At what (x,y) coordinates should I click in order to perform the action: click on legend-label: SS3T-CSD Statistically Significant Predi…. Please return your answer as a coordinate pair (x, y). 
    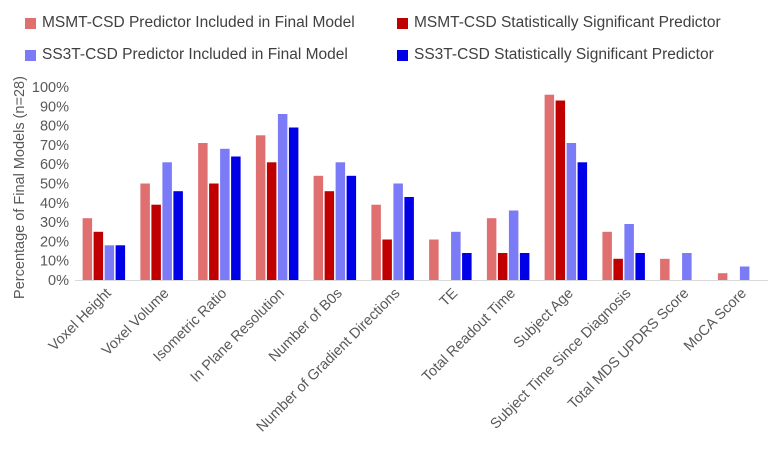
    Looking at the image, I should click on (564, 54).